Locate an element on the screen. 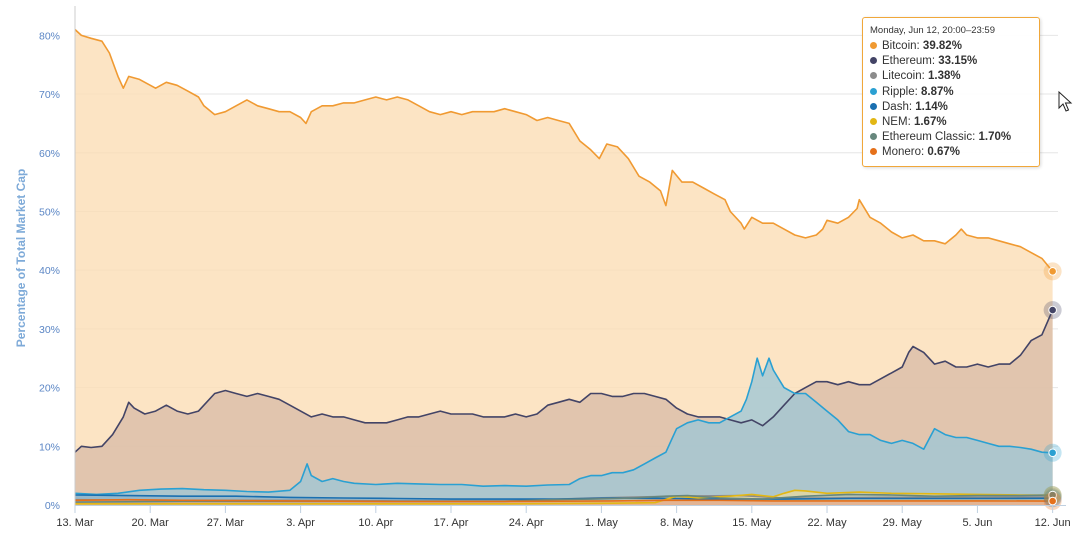 This screenshot has height=544, width=1076. hover-markers is located at coordinates (1052, 386).